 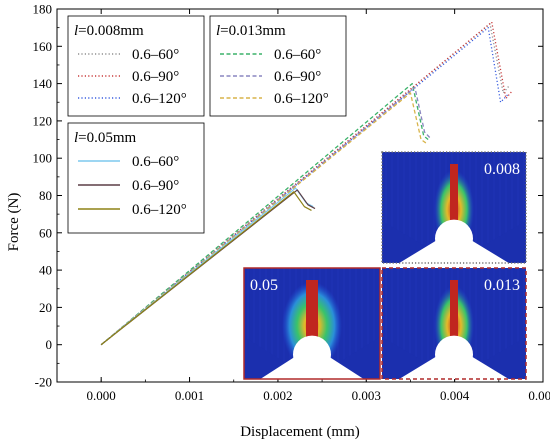 What do you see at coordinates (300, 432) in the screenshot?
I see `x-axis-label: Displacement (mm)` at bounding box center [300, 432].